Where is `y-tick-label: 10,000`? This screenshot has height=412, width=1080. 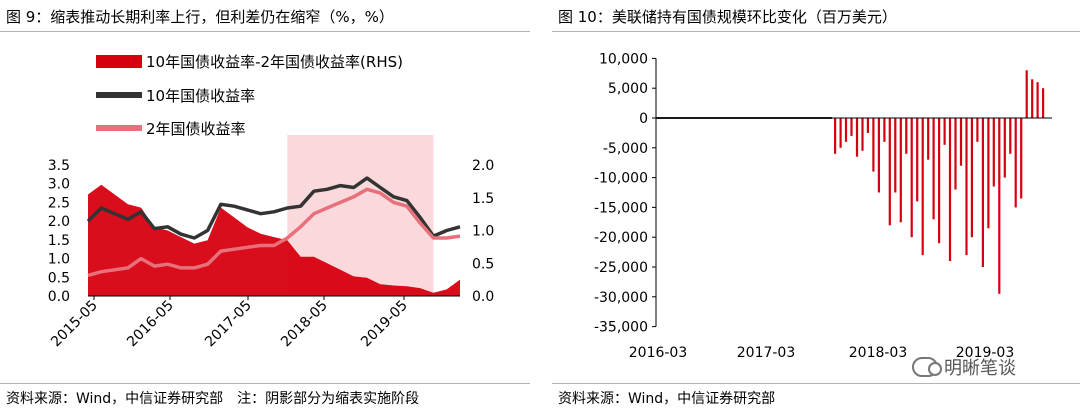
y-tick-label: 10,000 is located at coordinates (623, 59).